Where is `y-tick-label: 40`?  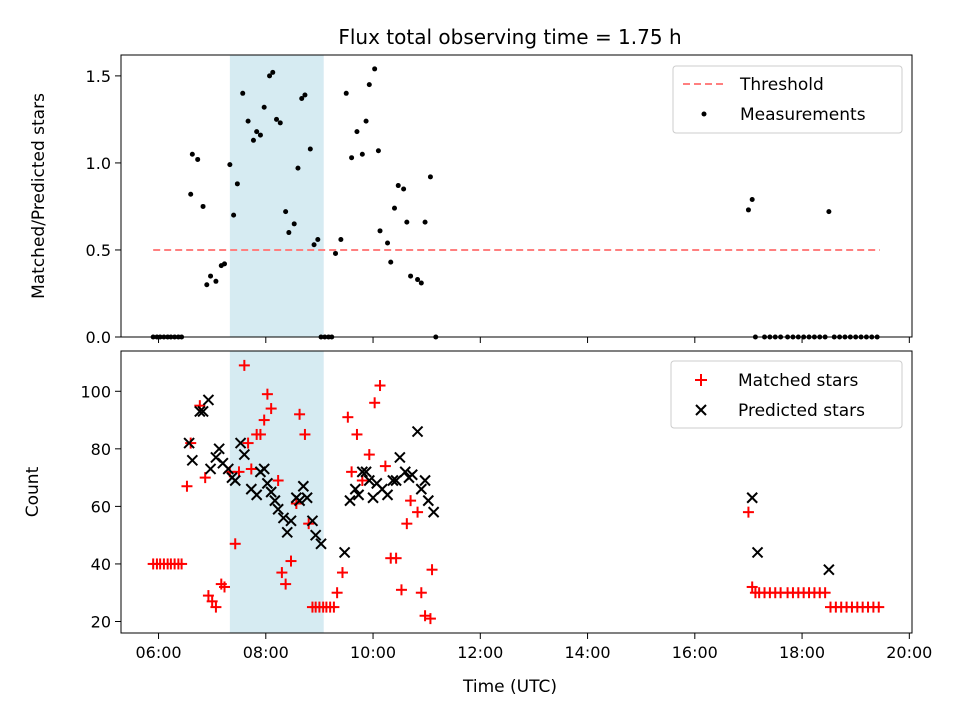 y-tick-label: 40 is located at coordinates (101, 564).